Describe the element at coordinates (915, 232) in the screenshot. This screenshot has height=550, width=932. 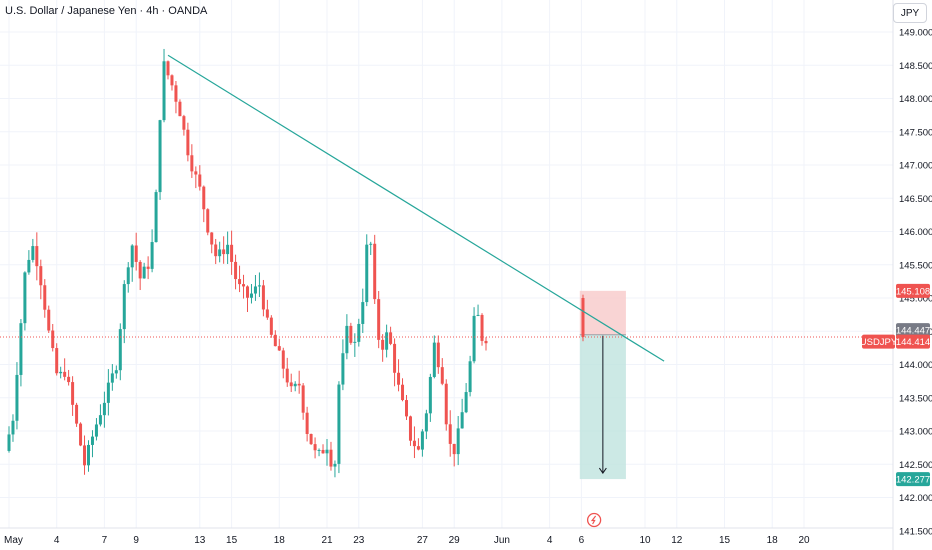
I see `price-tick-label: 146.000` at that location.